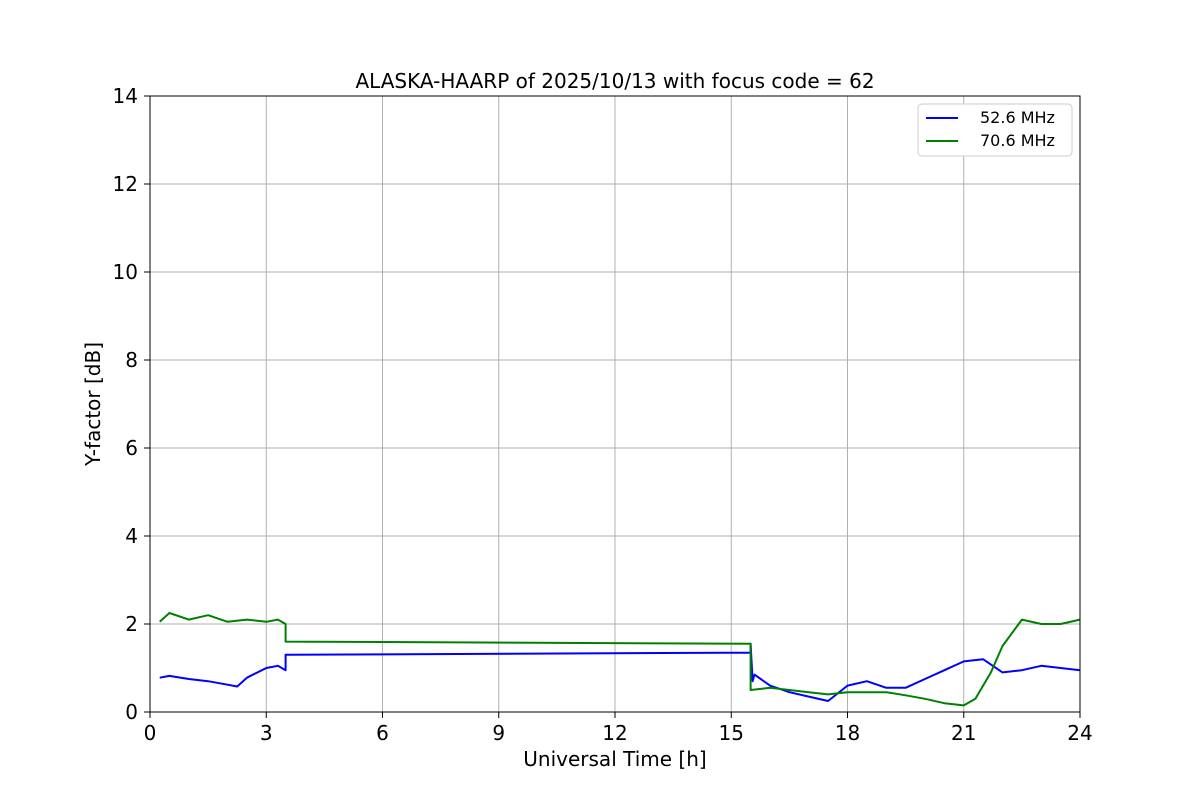 The height and width of the screenshot is (800, 1200). I want to click on series-line-70-6-mhz, so click(620, 659).